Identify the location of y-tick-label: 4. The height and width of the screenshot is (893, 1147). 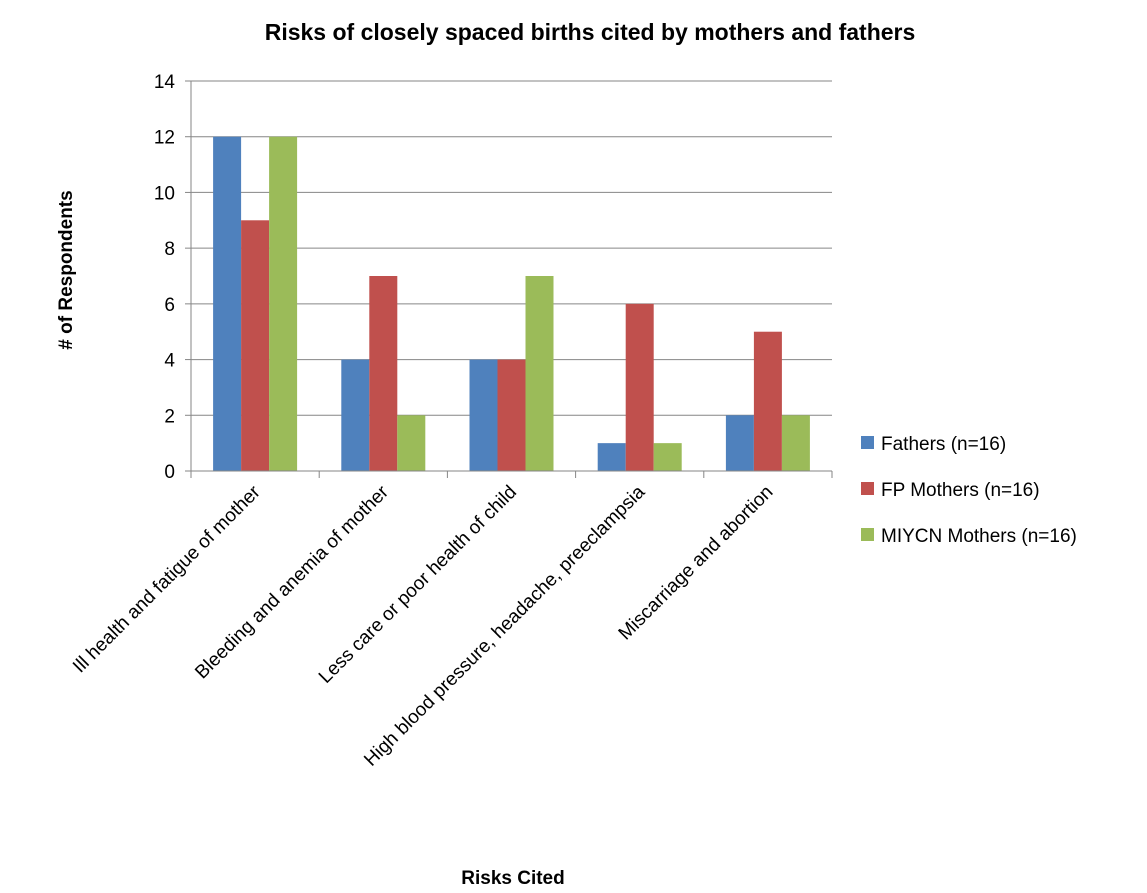
(169, 361).